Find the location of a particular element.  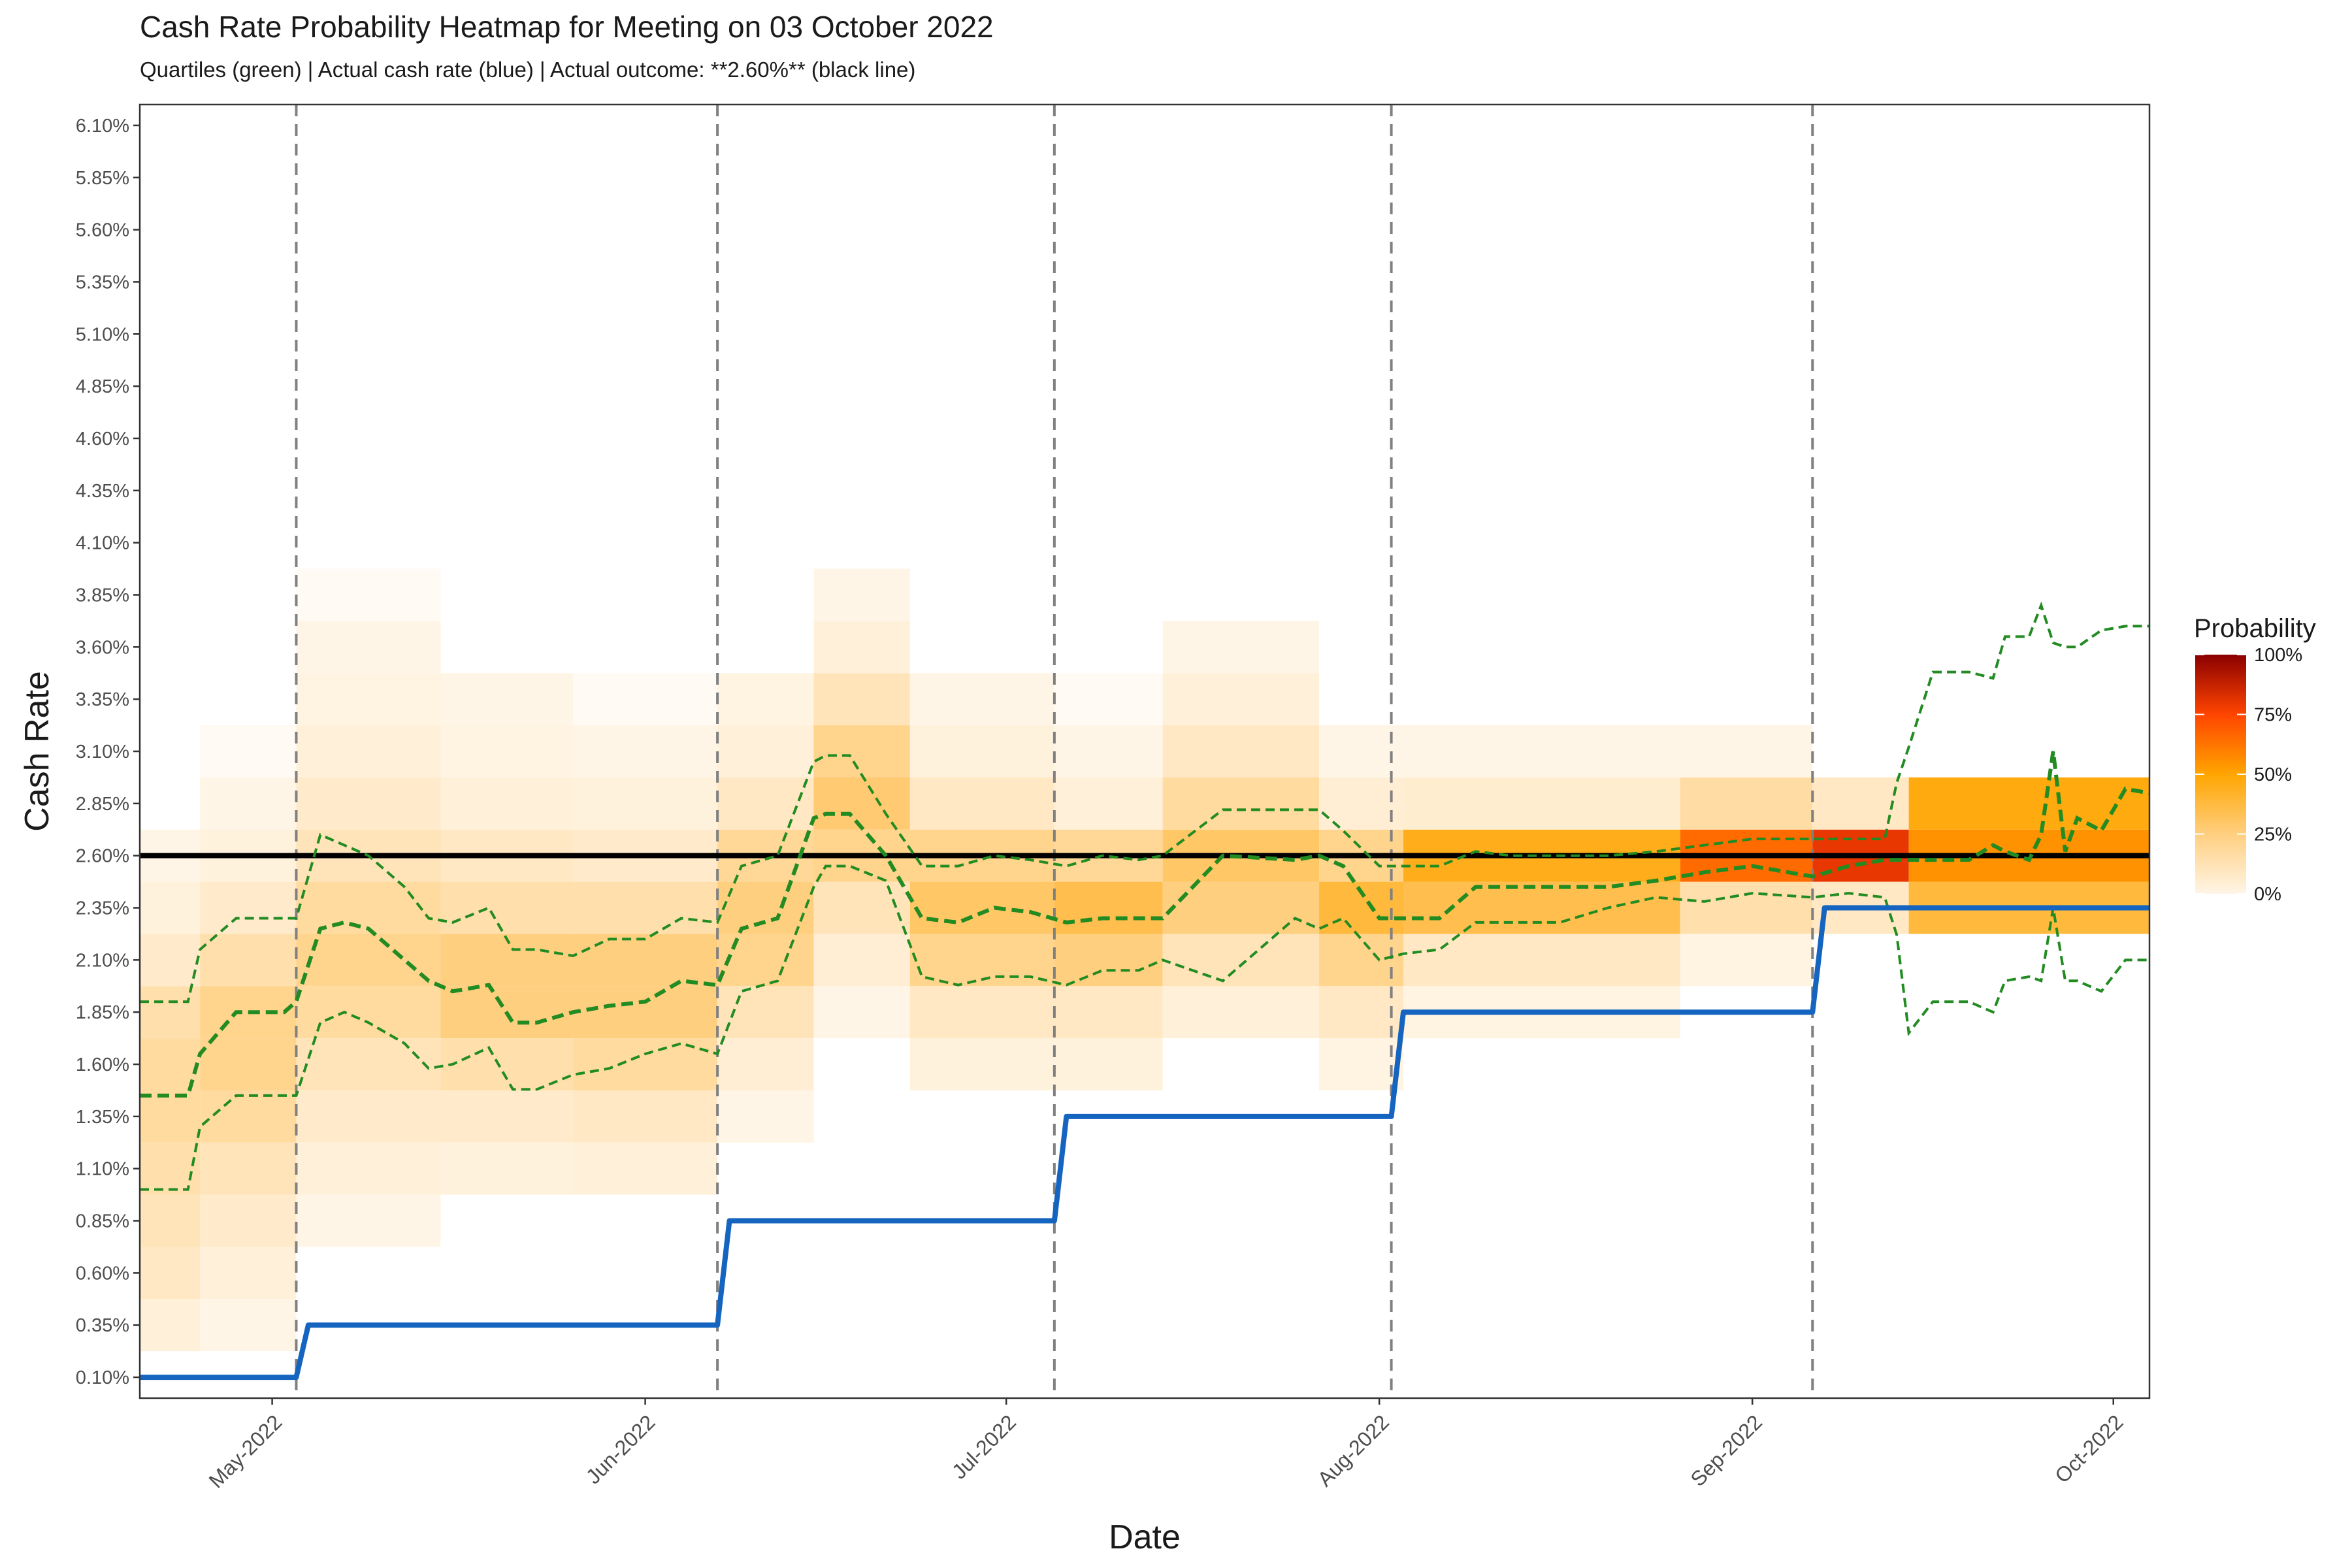

legend-labels: 100% 75% 50% 25% 0% is located at coordinates (2248, 775).